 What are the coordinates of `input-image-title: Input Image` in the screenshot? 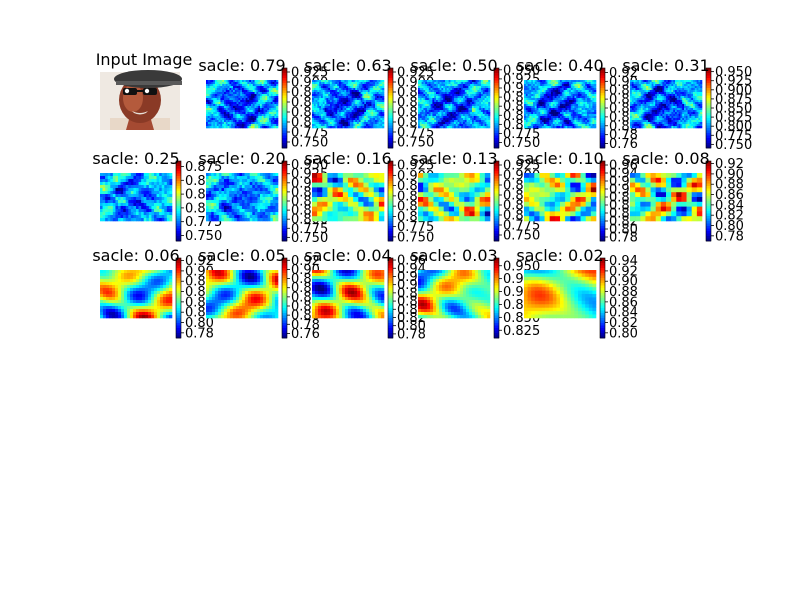 It's located at (144, 59).